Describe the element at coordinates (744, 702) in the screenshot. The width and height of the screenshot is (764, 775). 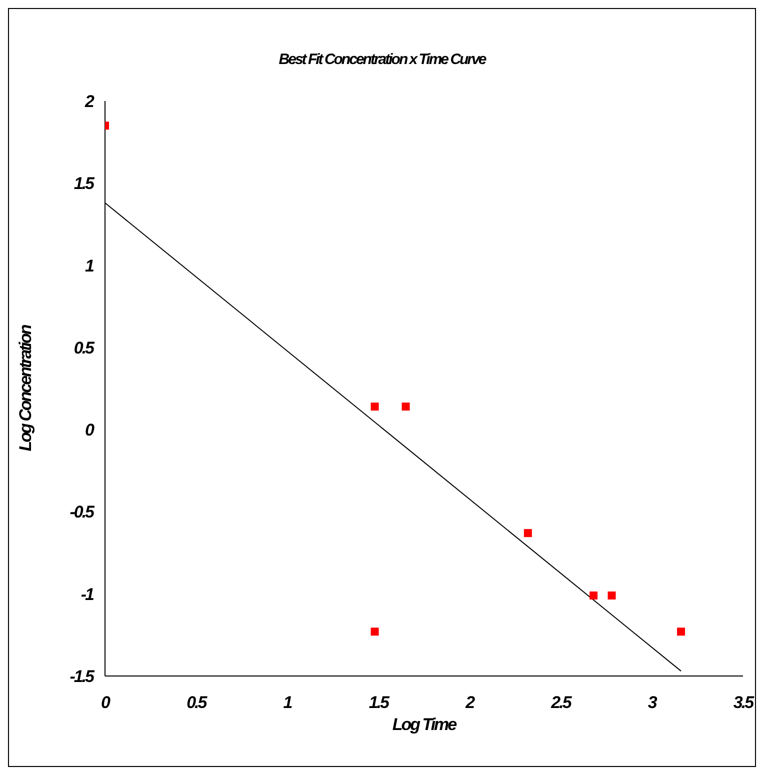
I see `x-tick-label: 3.5` at that location.